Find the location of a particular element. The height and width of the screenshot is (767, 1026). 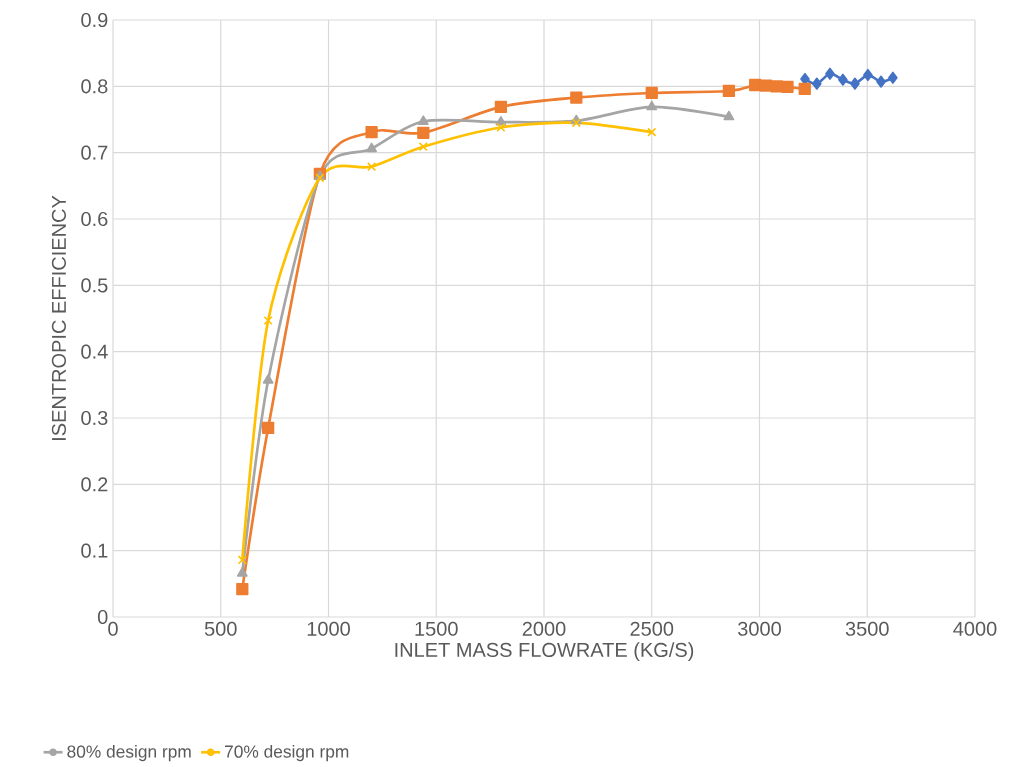

x-tick-label: 2500 is located at coordinates (652, 628).